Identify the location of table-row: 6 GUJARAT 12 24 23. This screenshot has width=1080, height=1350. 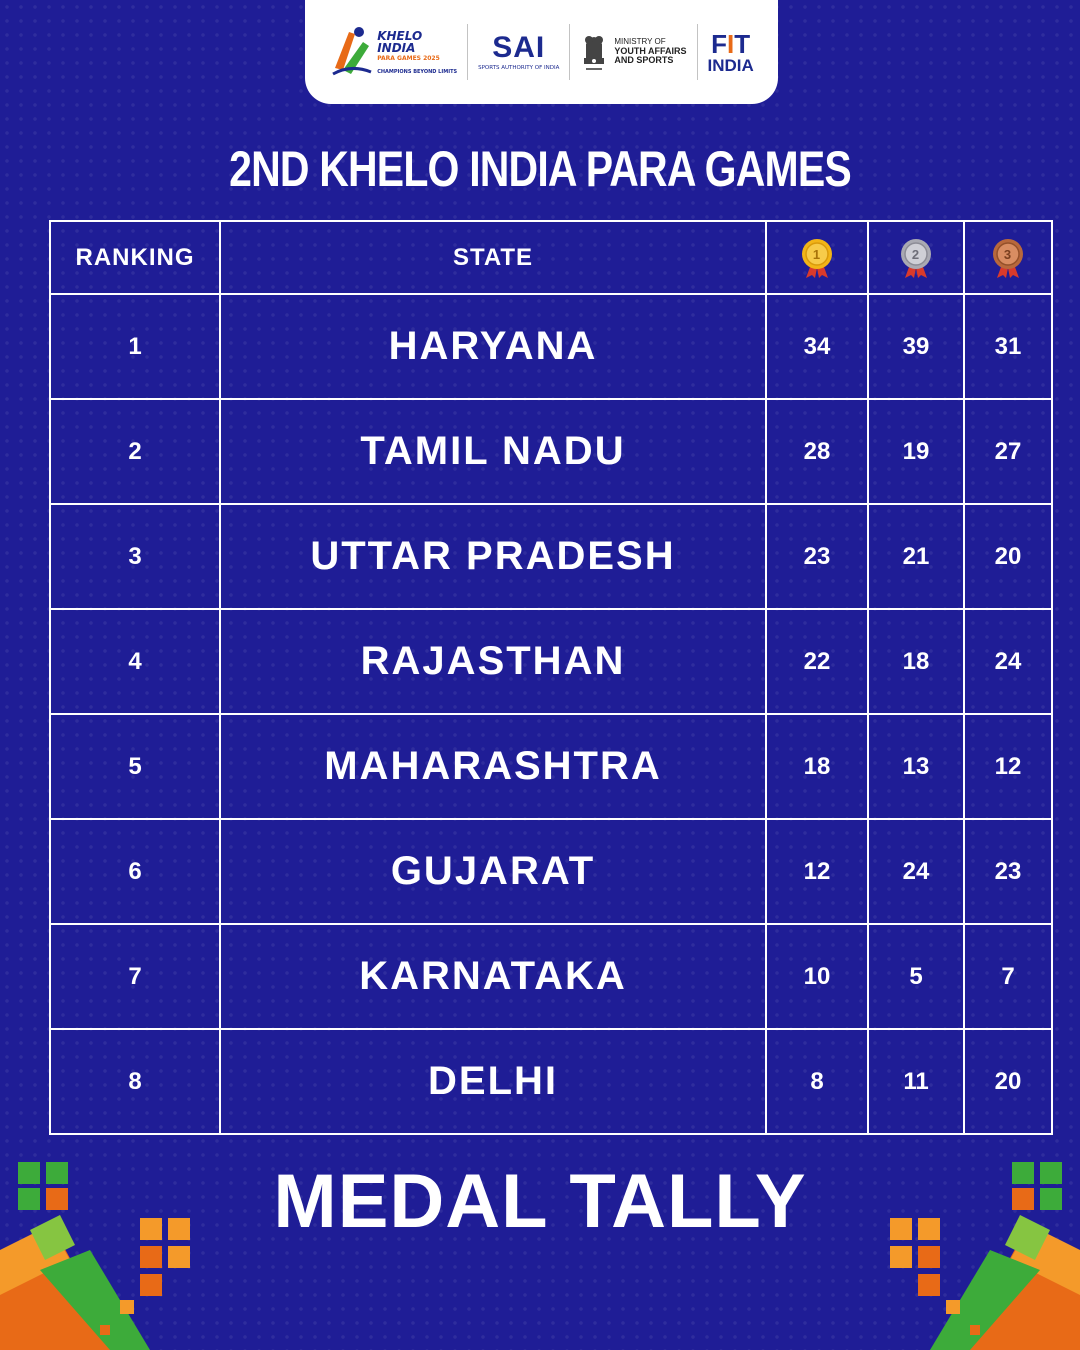
(551, 871).